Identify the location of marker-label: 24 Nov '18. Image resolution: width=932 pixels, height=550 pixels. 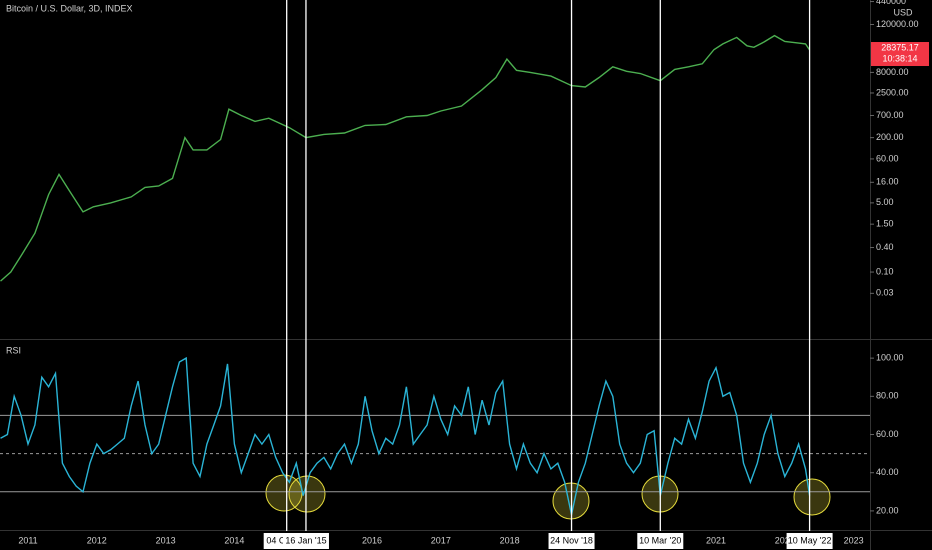
(571, 540).